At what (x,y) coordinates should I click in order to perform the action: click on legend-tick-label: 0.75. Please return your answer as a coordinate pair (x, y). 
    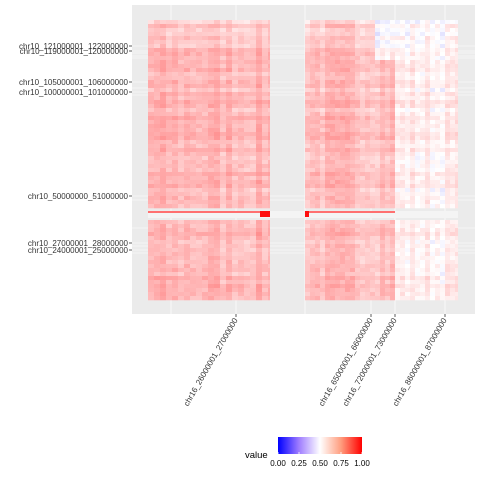
    Looking at the image, I should click on (341, 463).